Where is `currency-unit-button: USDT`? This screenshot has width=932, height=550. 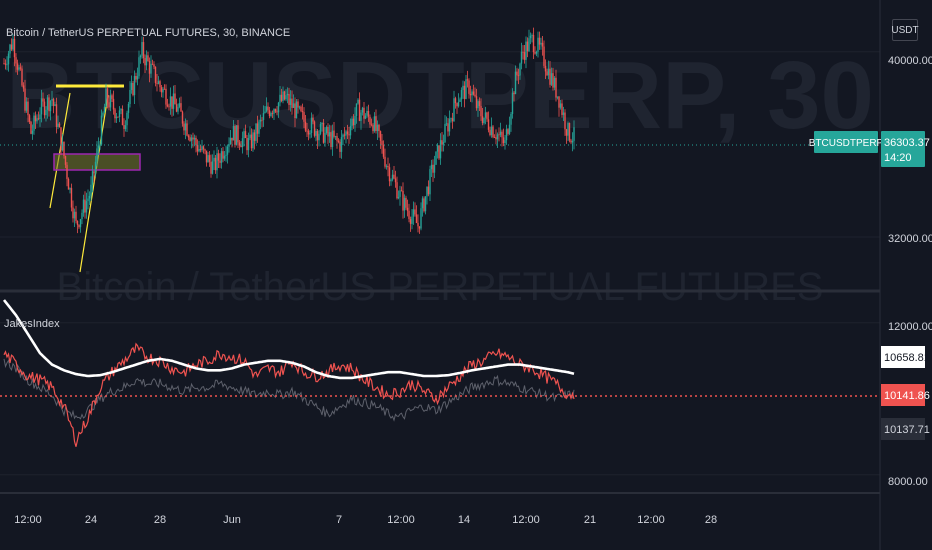 currency-unit-button: USDT is located at coordinates (905, 30).